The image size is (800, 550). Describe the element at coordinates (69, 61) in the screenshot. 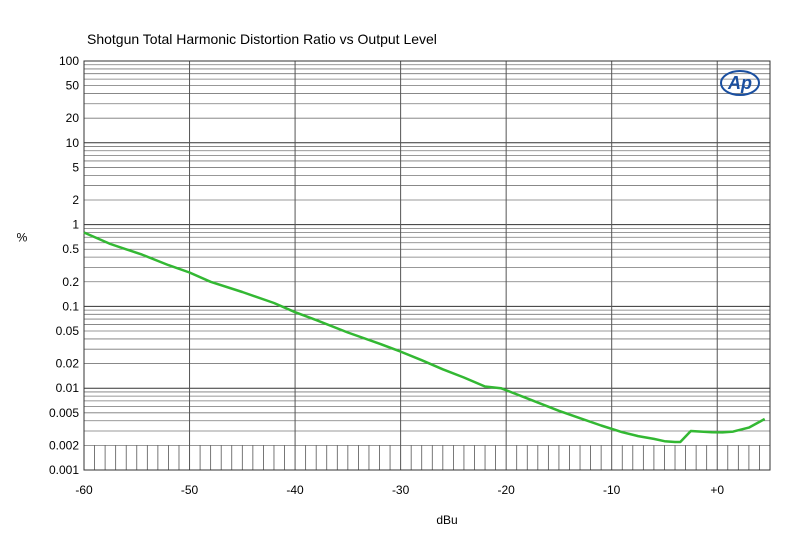

I see `y-tick-label: 100` at that location.